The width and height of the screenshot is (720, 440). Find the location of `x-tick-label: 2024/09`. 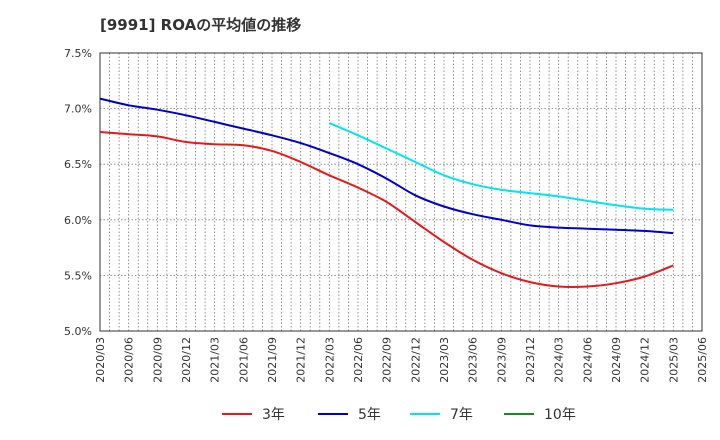

x-tick-label: 2024/09 is located at coordinates (616, 360).